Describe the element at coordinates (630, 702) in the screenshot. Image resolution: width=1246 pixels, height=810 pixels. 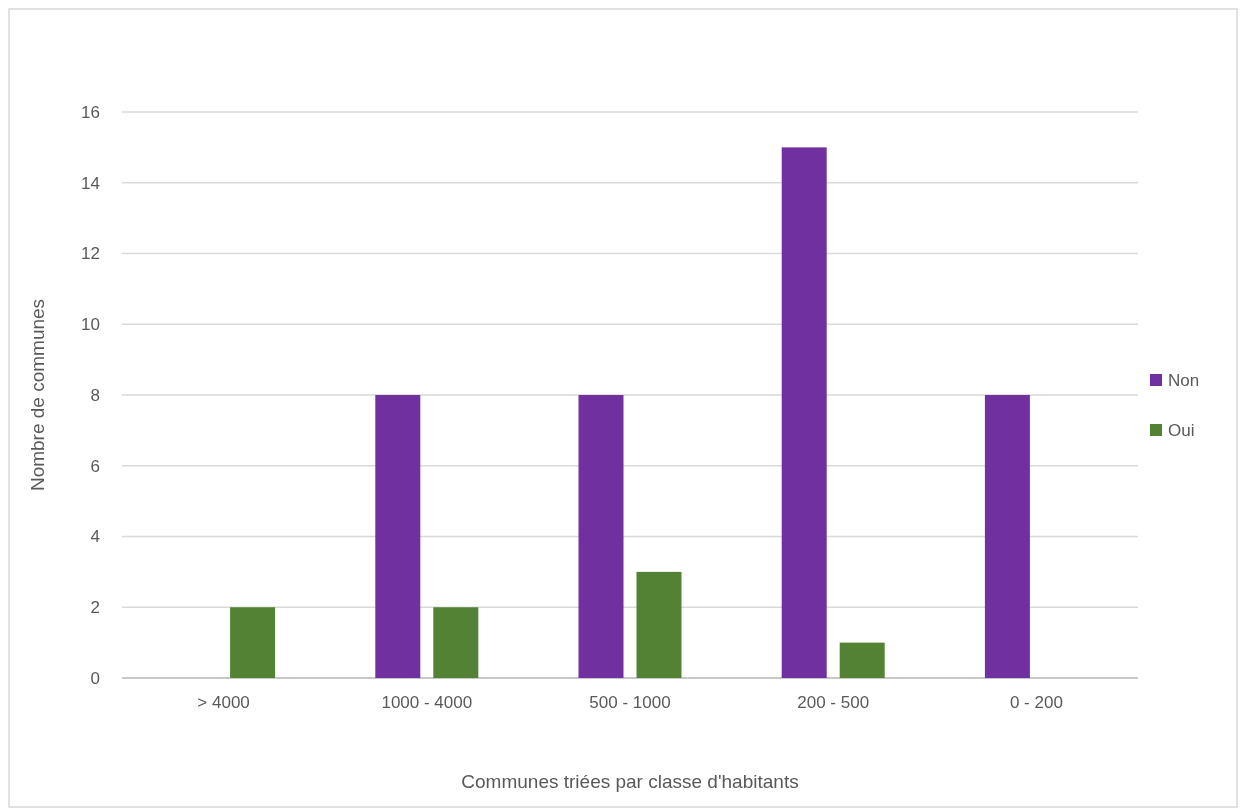
I see `x-tick-label: 500 - 1000` at that location.